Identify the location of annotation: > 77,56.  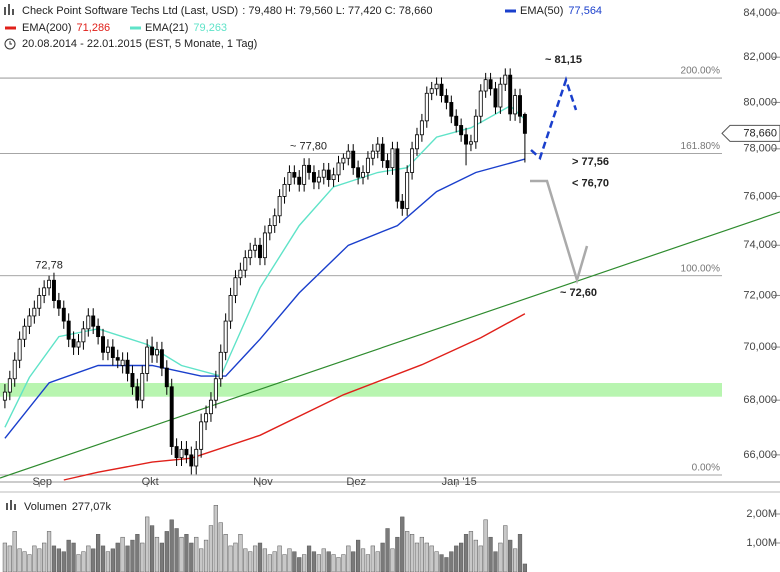
(590, 162).